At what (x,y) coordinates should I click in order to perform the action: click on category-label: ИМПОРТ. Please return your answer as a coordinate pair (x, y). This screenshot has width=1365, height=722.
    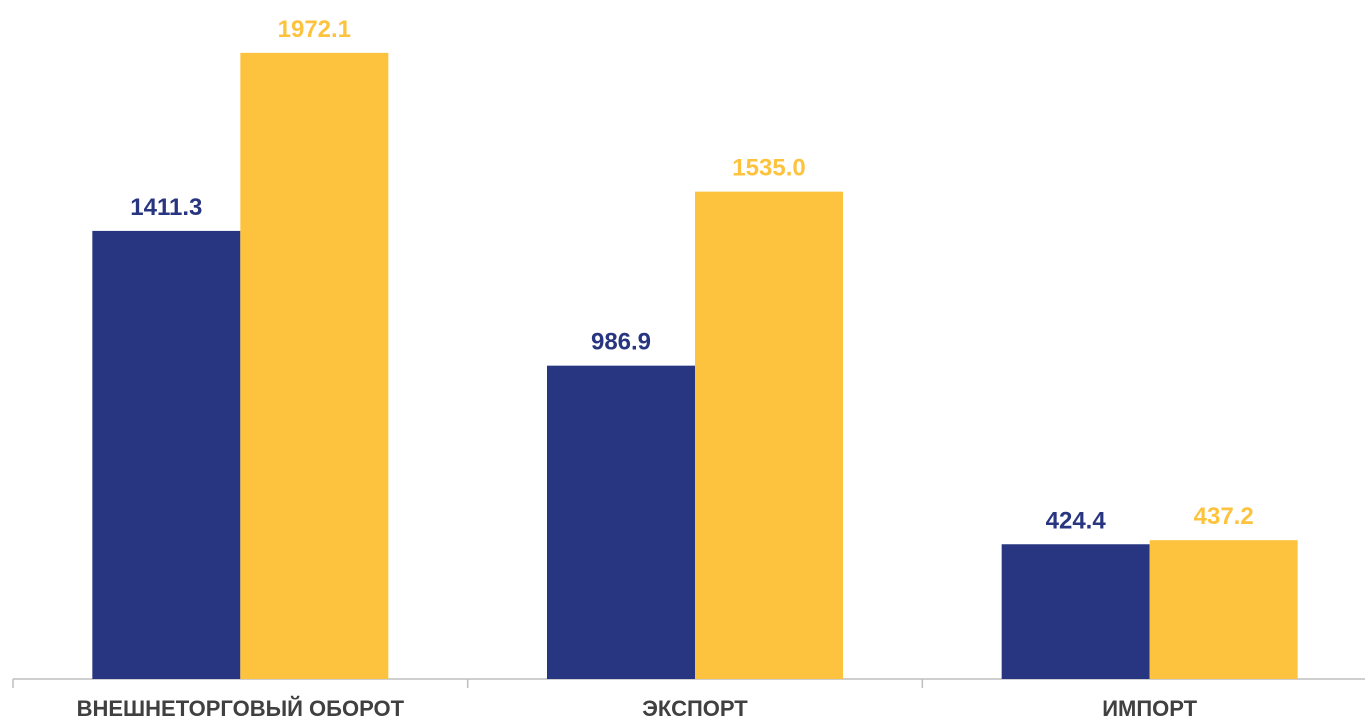
    Looking at the image, I should click on (1149, 708).